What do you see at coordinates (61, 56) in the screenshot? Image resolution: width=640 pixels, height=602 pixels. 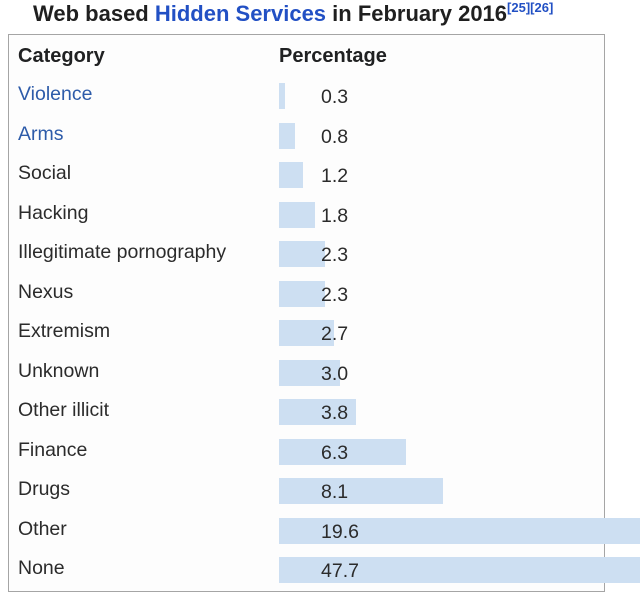 I see `column-header-category: Category` at bounding box center [61, 56].